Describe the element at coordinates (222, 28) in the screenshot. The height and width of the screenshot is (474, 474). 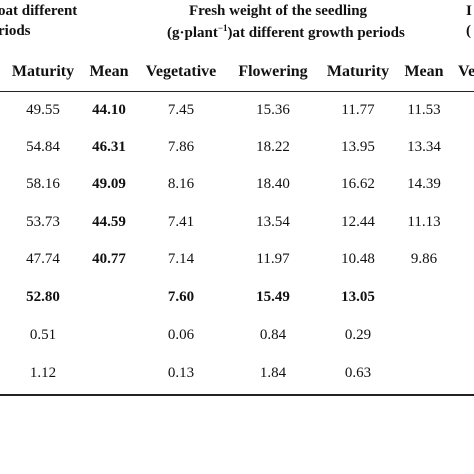
I see `group-header-2-unit-exponent: −1` at that location.